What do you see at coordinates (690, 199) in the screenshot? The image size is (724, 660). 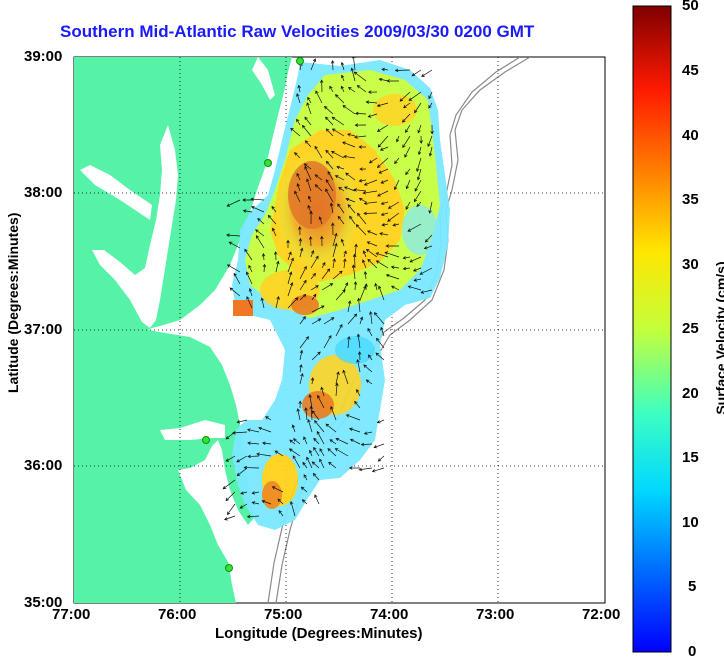 I see `colorbar-tick: 35` at bounding box center [690, 199].